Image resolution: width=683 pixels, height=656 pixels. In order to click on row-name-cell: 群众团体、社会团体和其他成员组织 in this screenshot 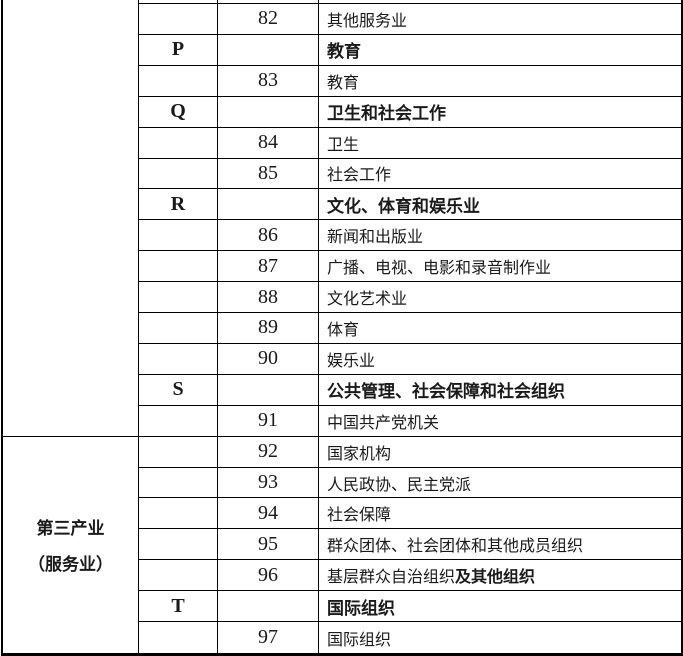, I will do `click(500, 545)`.